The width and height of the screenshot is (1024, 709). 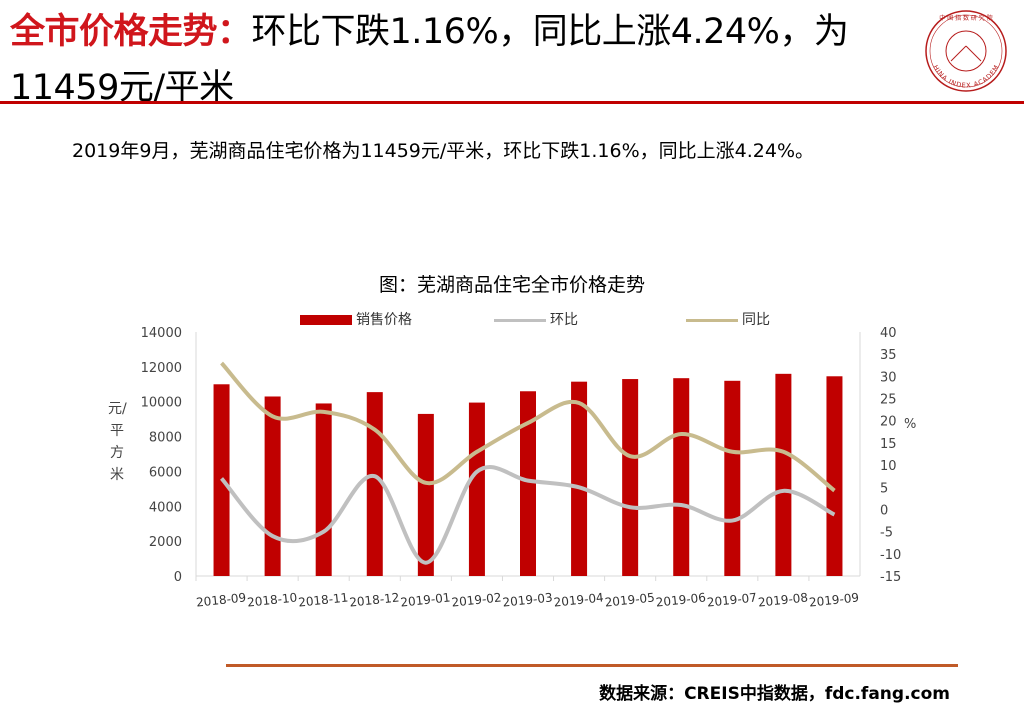 I want to click on y-tick-label: 14000, so click(x=161, y=333).